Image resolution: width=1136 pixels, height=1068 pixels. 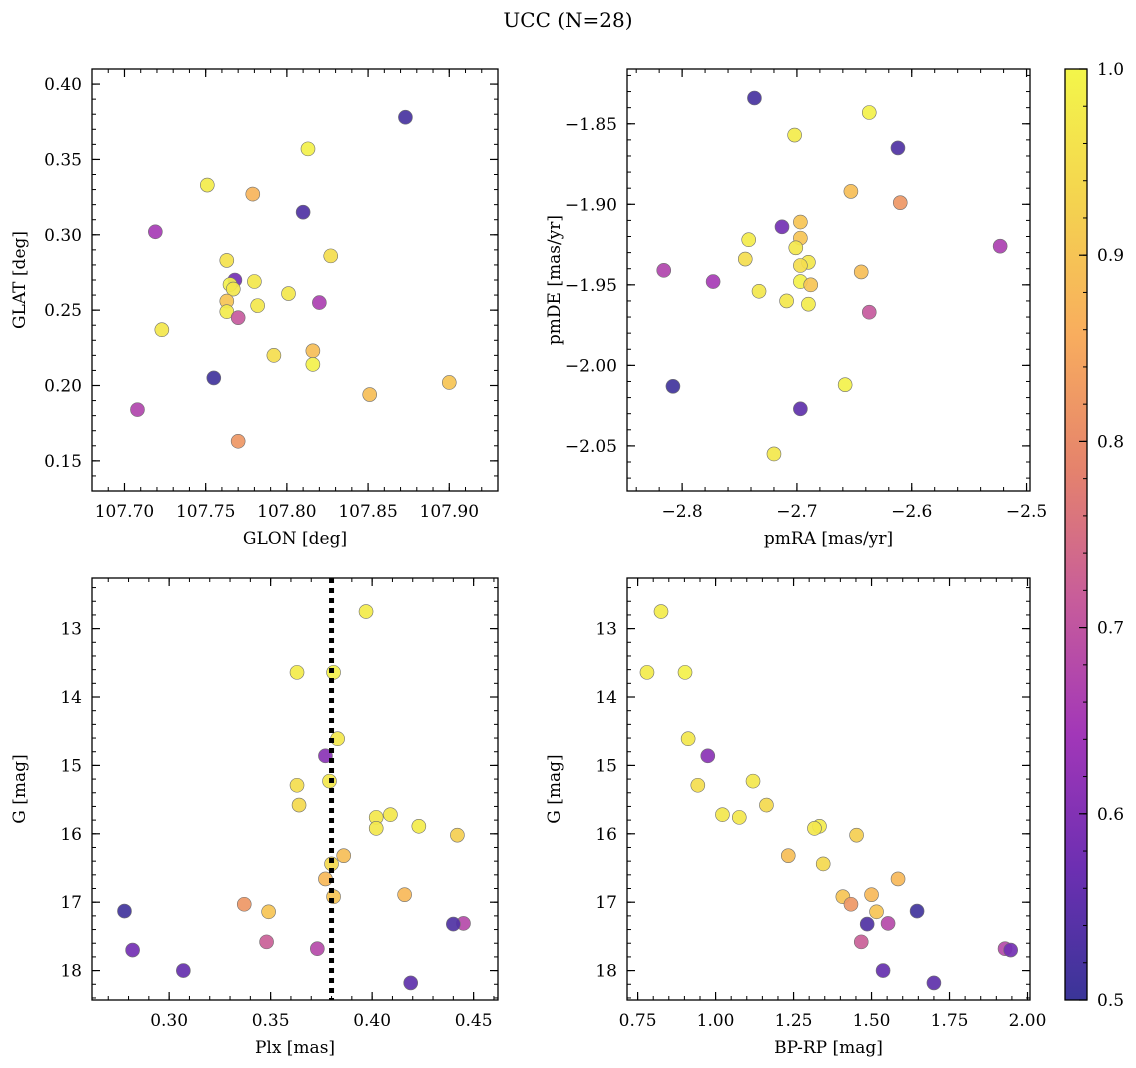 What do you see at coordinates (372, 1021) in the screenshot?
I see `x-tick-label: 0.40` at bounding box center [372, 1021].